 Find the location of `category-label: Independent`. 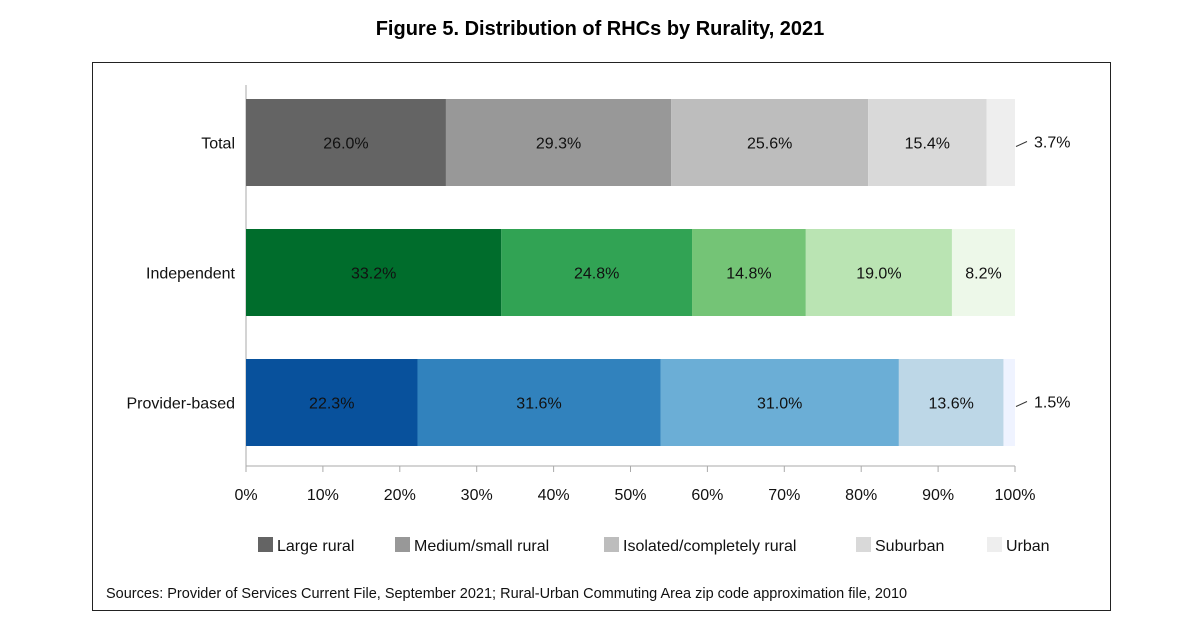

category-label: Independent is located at coordinates (191, 274).